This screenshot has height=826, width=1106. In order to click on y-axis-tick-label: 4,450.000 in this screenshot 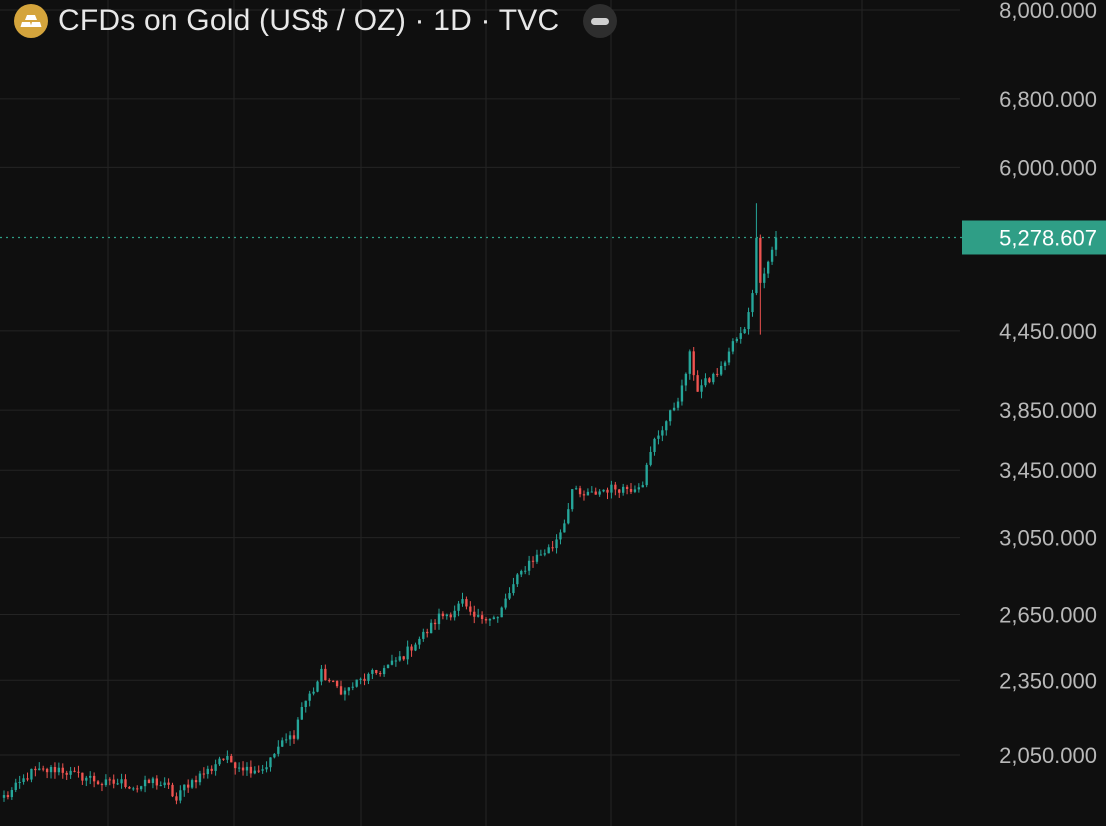, I will do `click(1048, 331)`.